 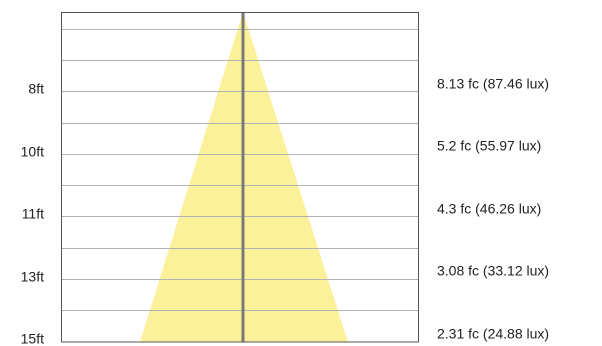 What do you see at coordinates (32, 338) in the screenshot?
I see `height-label: 15ft` at bounding box center [32, 338].